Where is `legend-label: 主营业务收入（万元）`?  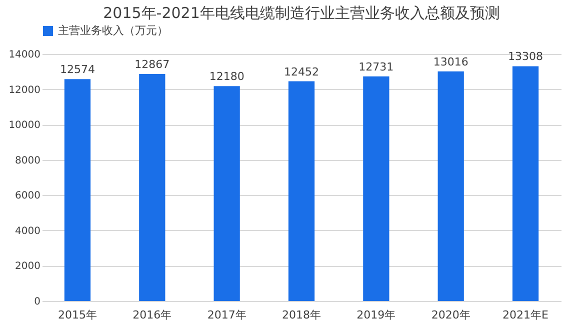 legend-label: 主营业务收入（万元） is located at coordinates (113, 30).